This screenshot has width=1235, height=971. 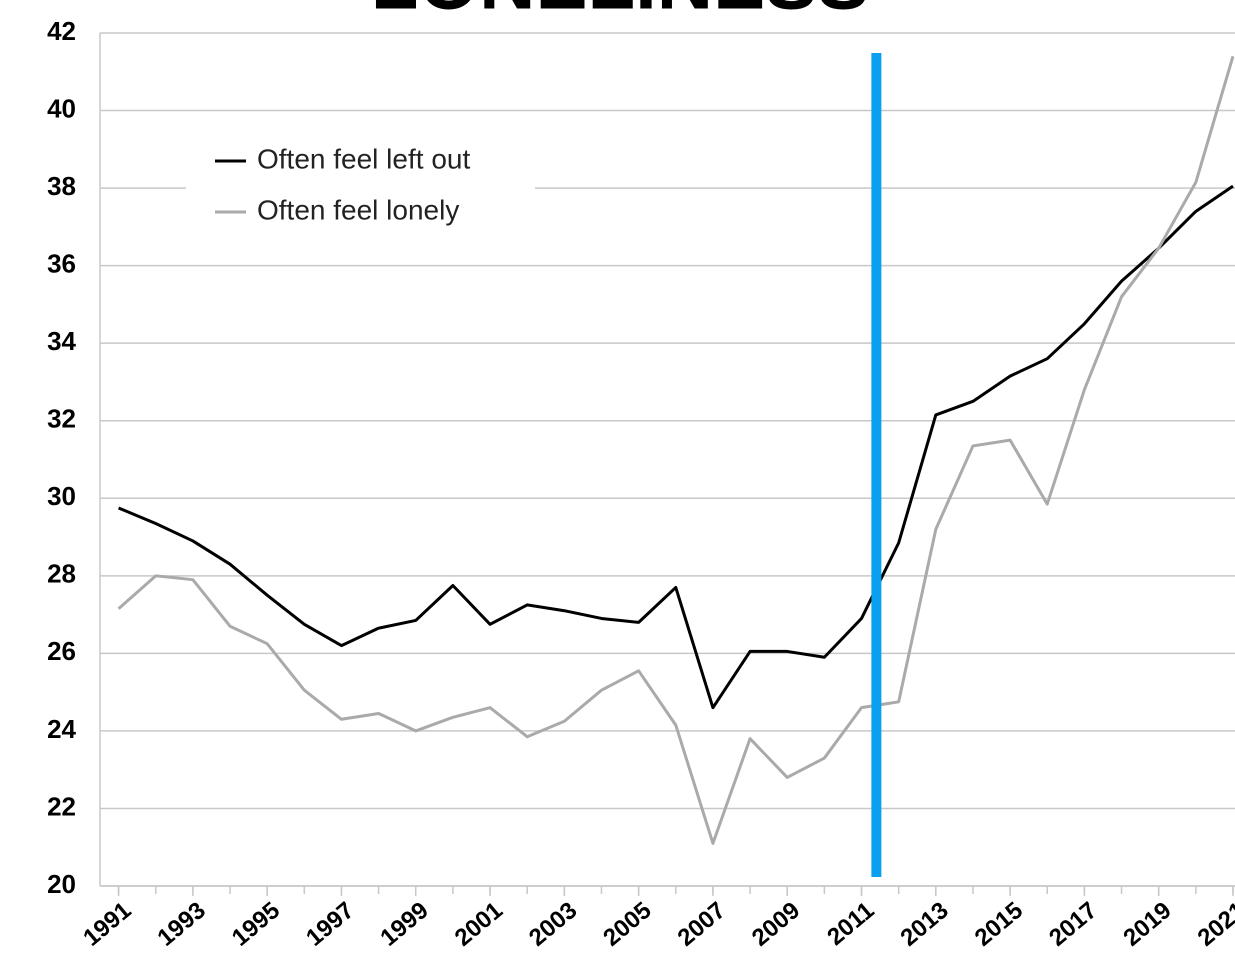 What do you see at coordinates (61, 186) in the screenshot?
I see `y-tick-label: 38` at bounding box center [61, 186].